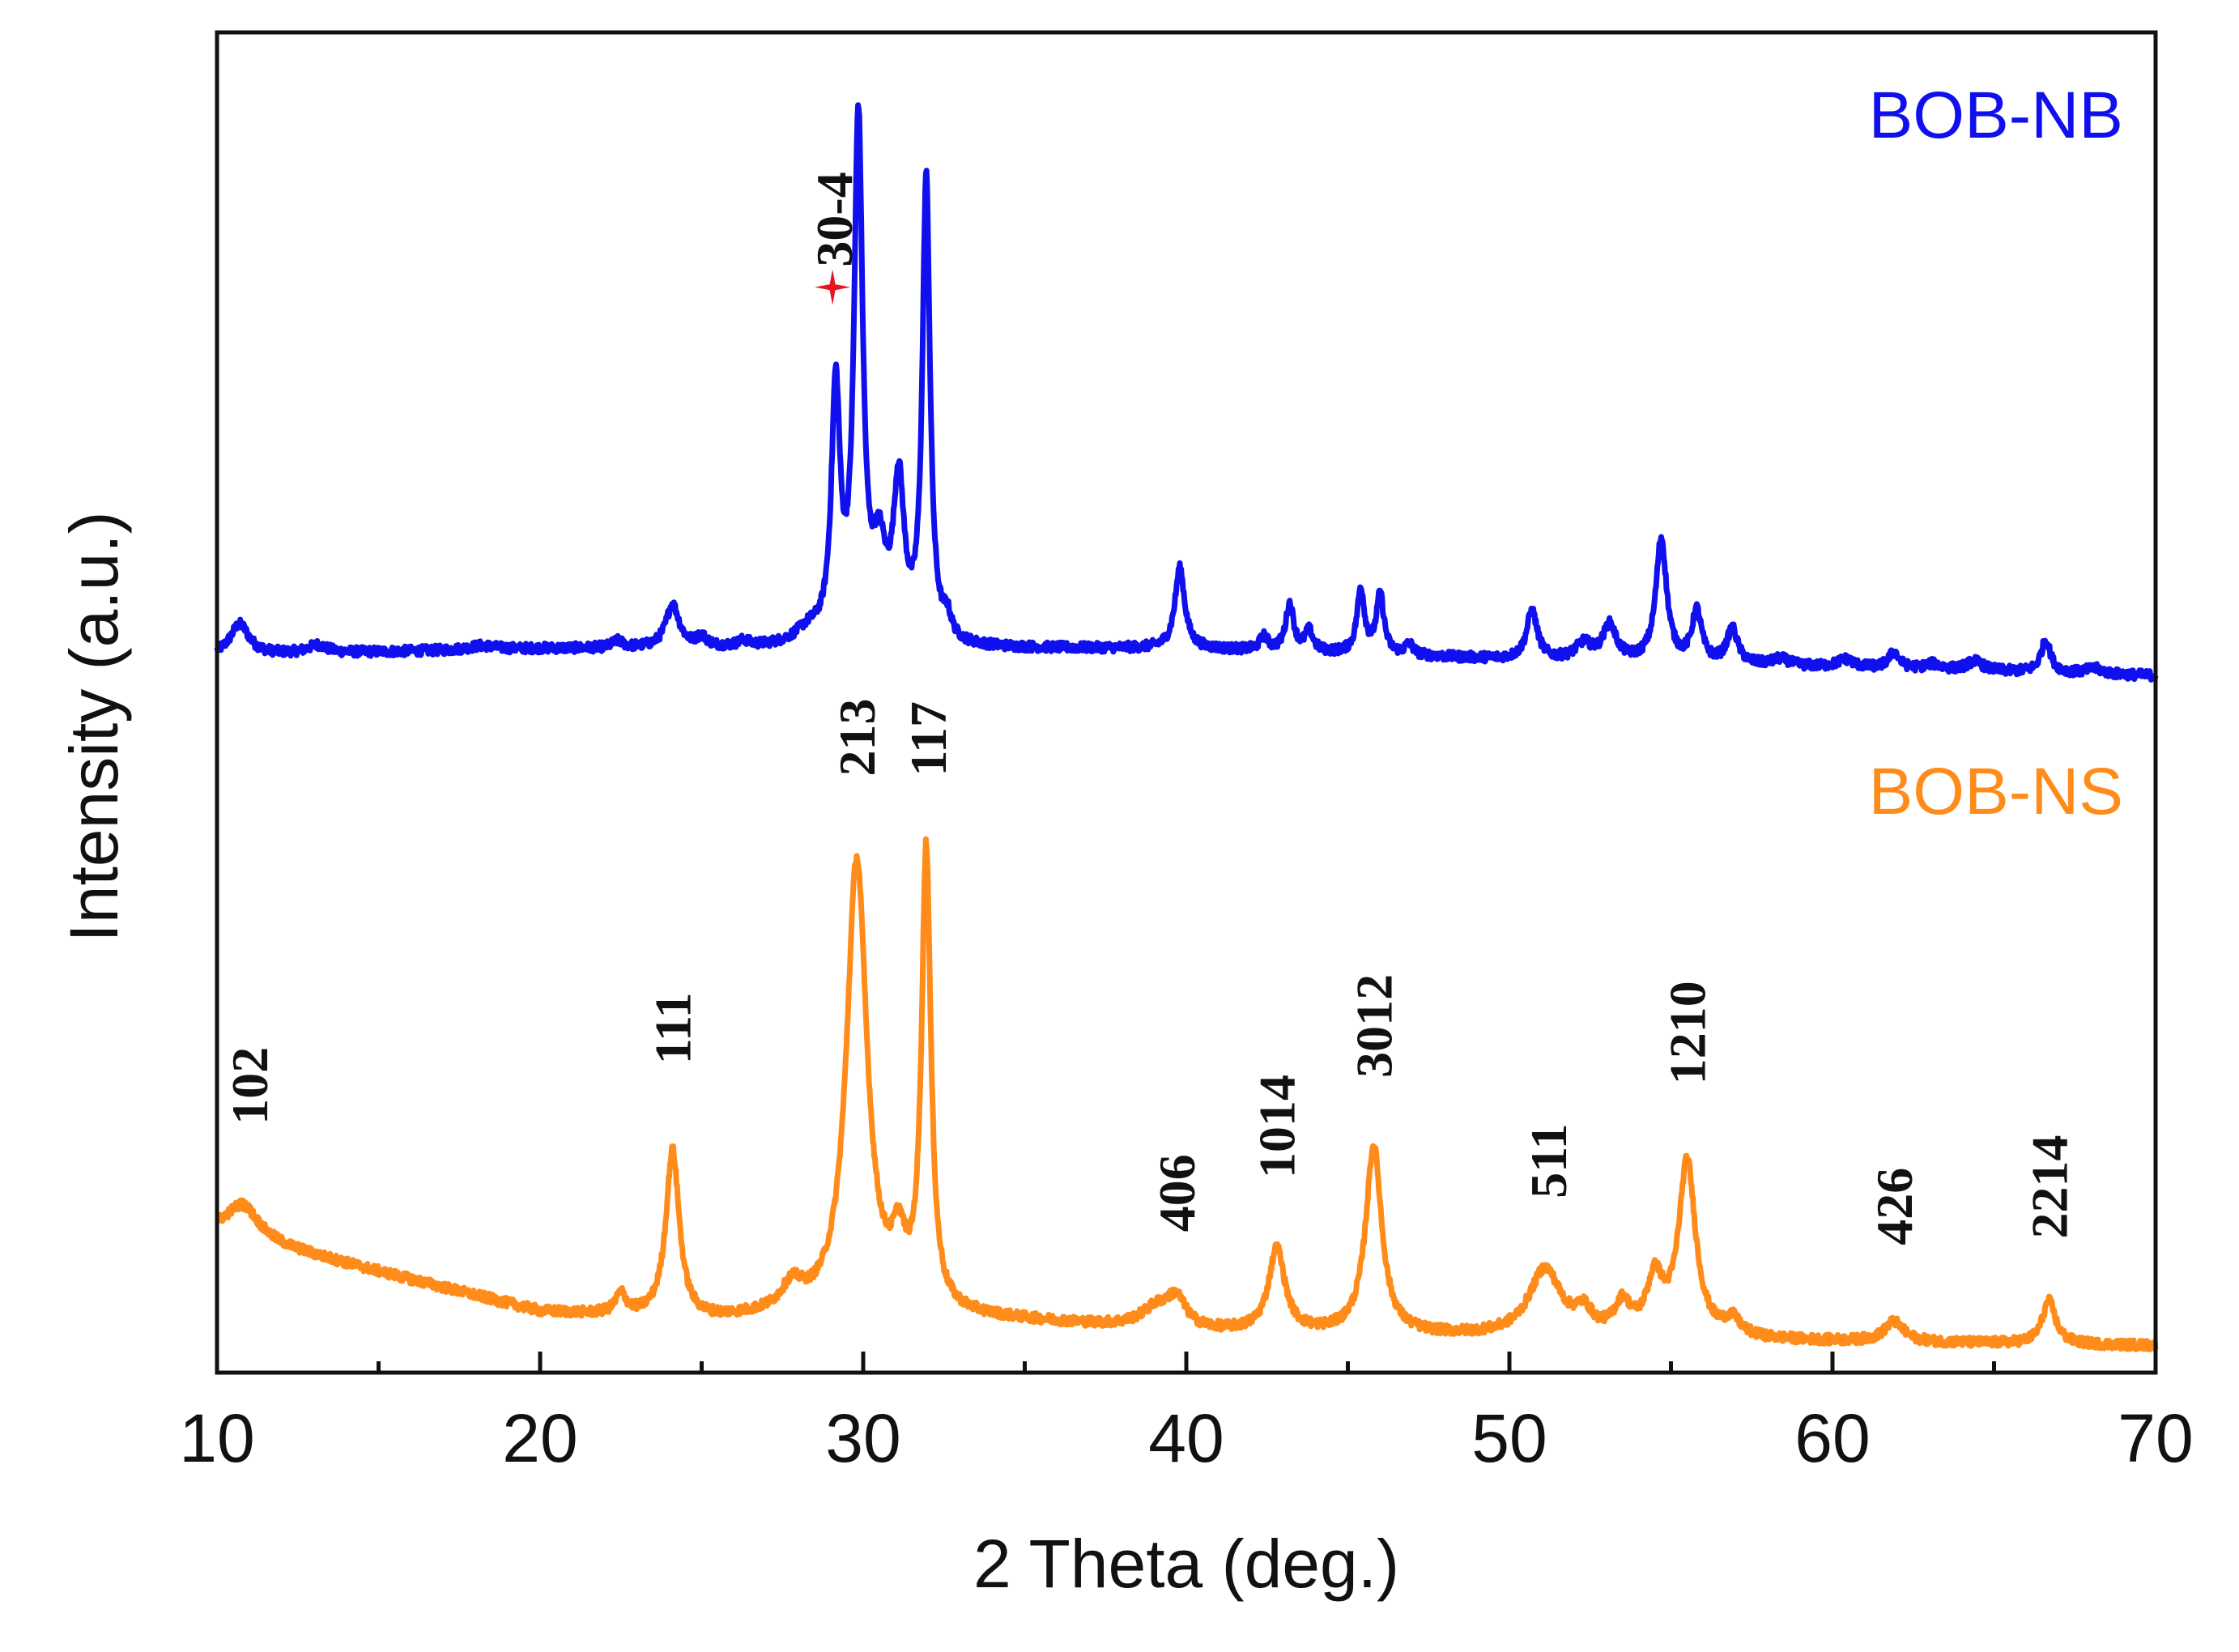 The width and height of the screenshot is (2239, 1652). Describe the element at coordinates (1278, 1126) in the screenshot. I see `peak-label: 1014` at that location.